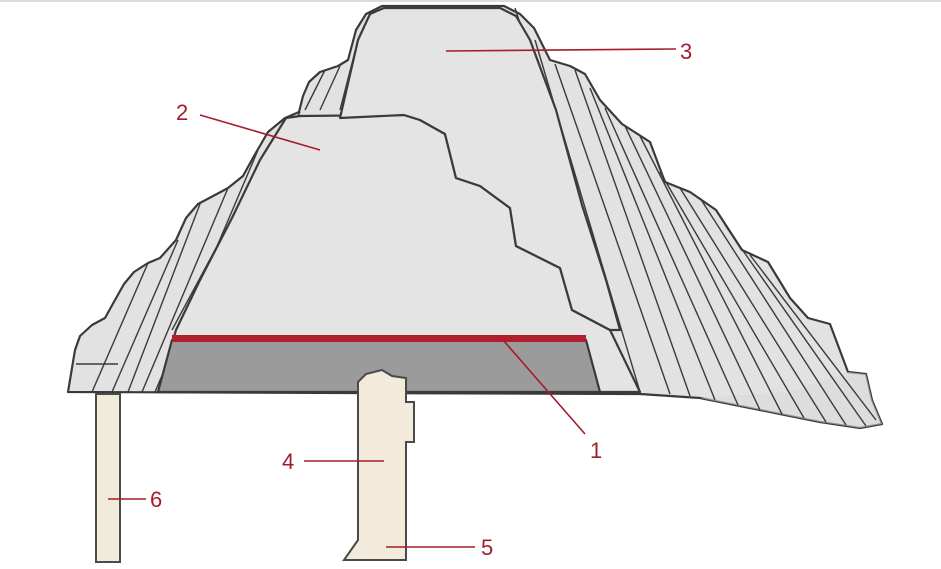 This screenshot has width=941, height=569. I want to click on slope-tail, so click(791, 400).